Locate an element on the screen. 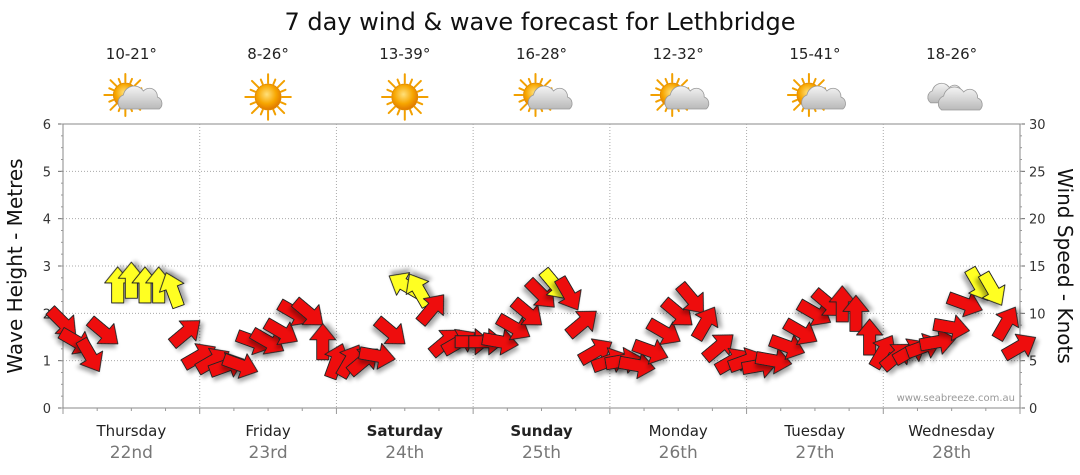 The height and width of the screenshot is (475, 1080). y2-tick-label: 30 is located at coordinates (1037, 125).